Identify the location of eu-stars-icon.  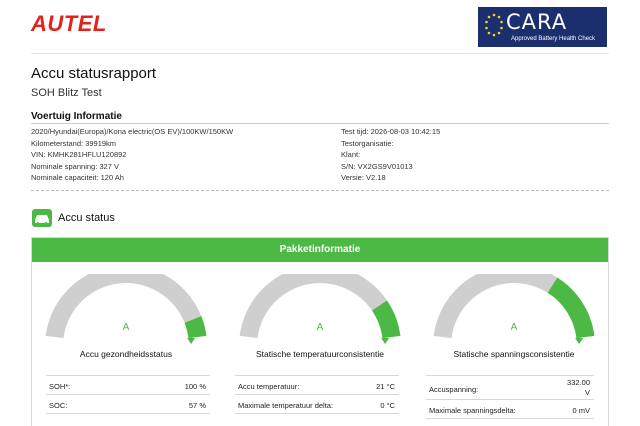
(494, 25).